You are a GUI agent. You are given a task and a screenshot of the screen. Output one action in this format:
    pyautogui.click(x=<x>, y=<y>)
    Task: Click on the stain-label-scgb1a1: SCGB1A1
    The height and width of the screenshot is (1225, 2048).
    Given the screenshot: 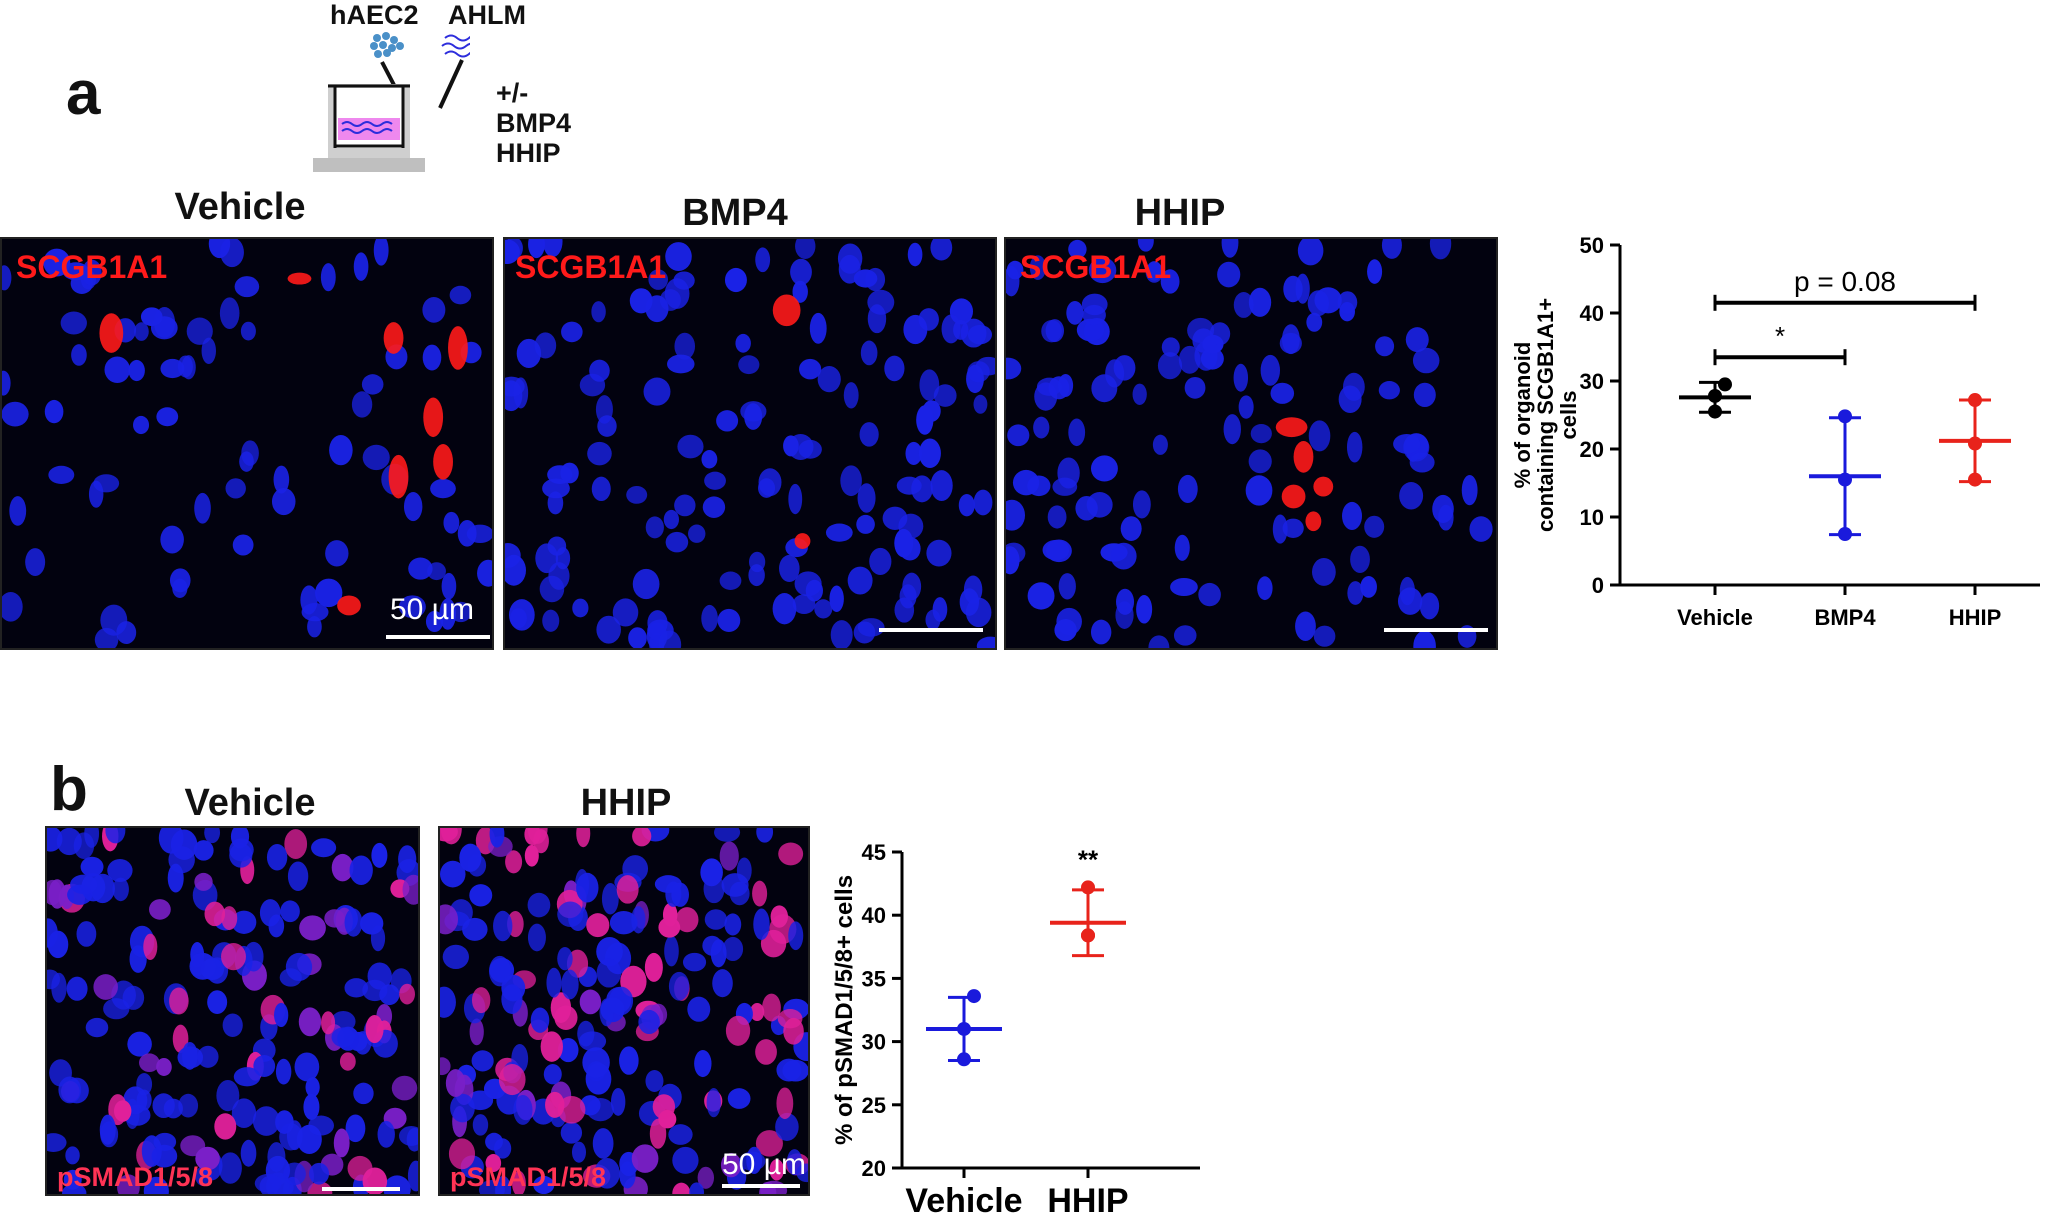 What is the action you would take?
    pyautogui.click(x=1096, y=267)
    